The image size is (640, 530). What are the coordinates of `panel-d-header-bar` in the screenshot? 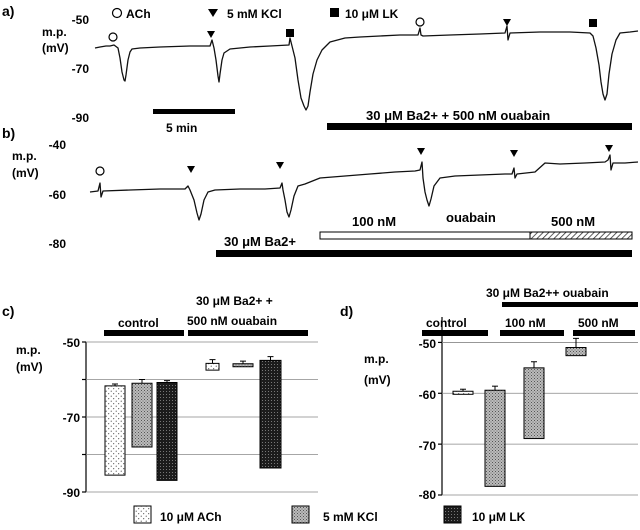 It's located at (570, 304).